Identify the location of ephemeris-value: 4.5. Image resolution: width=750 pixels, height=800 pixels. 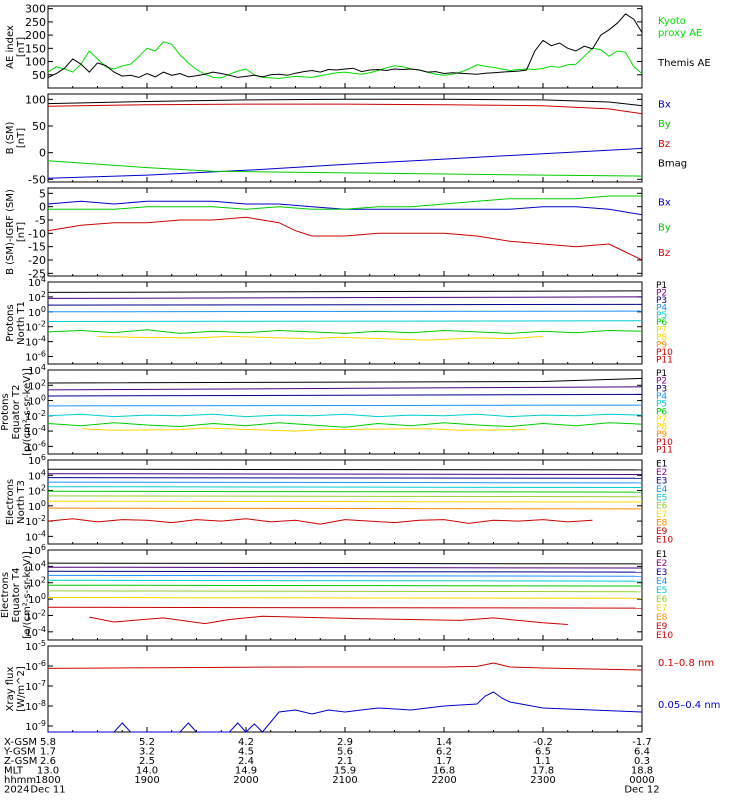
(246, 752).